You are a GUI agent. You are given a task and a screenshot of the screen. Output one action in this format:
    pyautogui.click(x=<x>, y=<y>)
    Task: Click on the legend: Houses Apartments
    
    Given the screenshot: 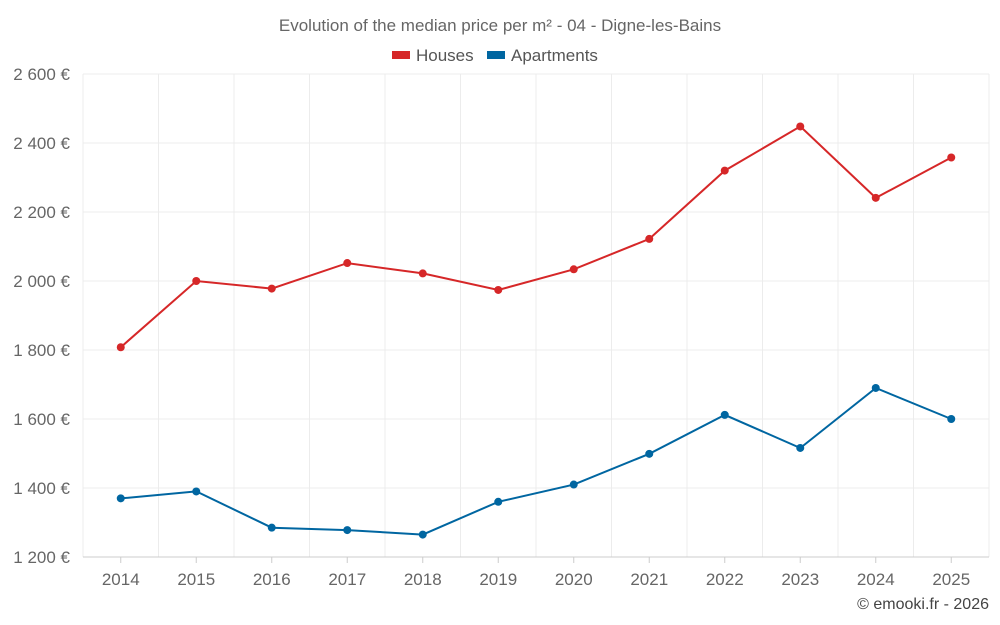 What is the action you would take?
    pyautogui.click(x=495, y=55)
    